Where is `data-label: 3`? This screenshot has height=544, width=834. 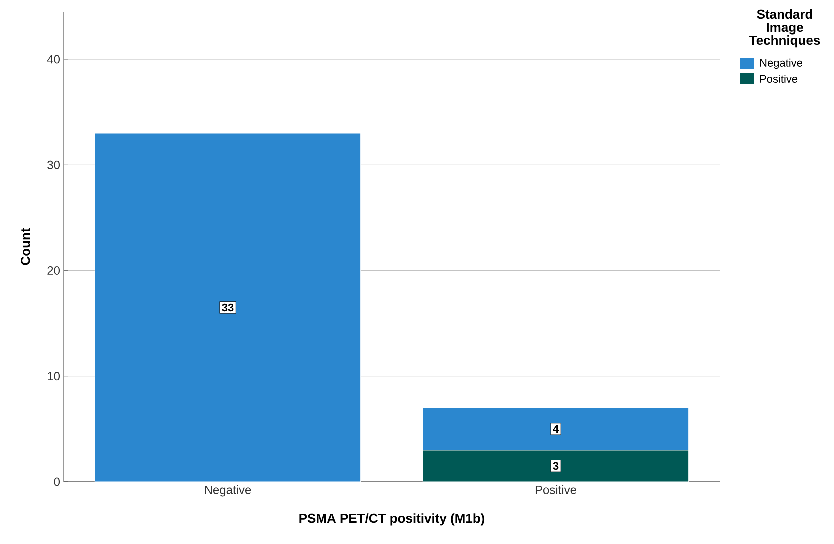 data-label: 3 is located at coordinates (556, 466).